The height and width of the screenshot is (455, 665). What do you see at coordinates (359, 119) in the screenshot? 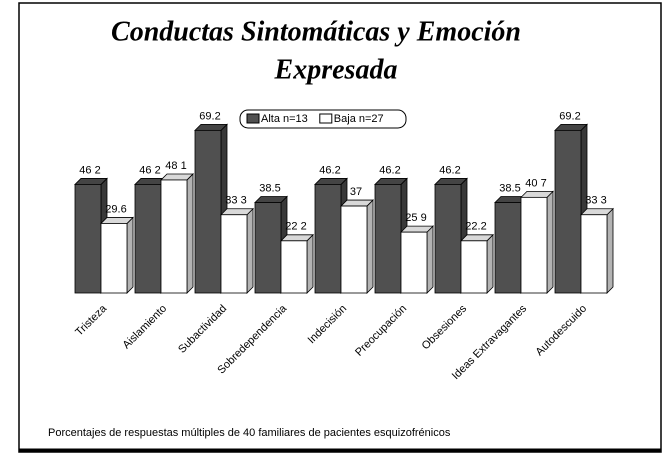
I see `legend-label: Baja n=27` at bounding box center [359, 119].